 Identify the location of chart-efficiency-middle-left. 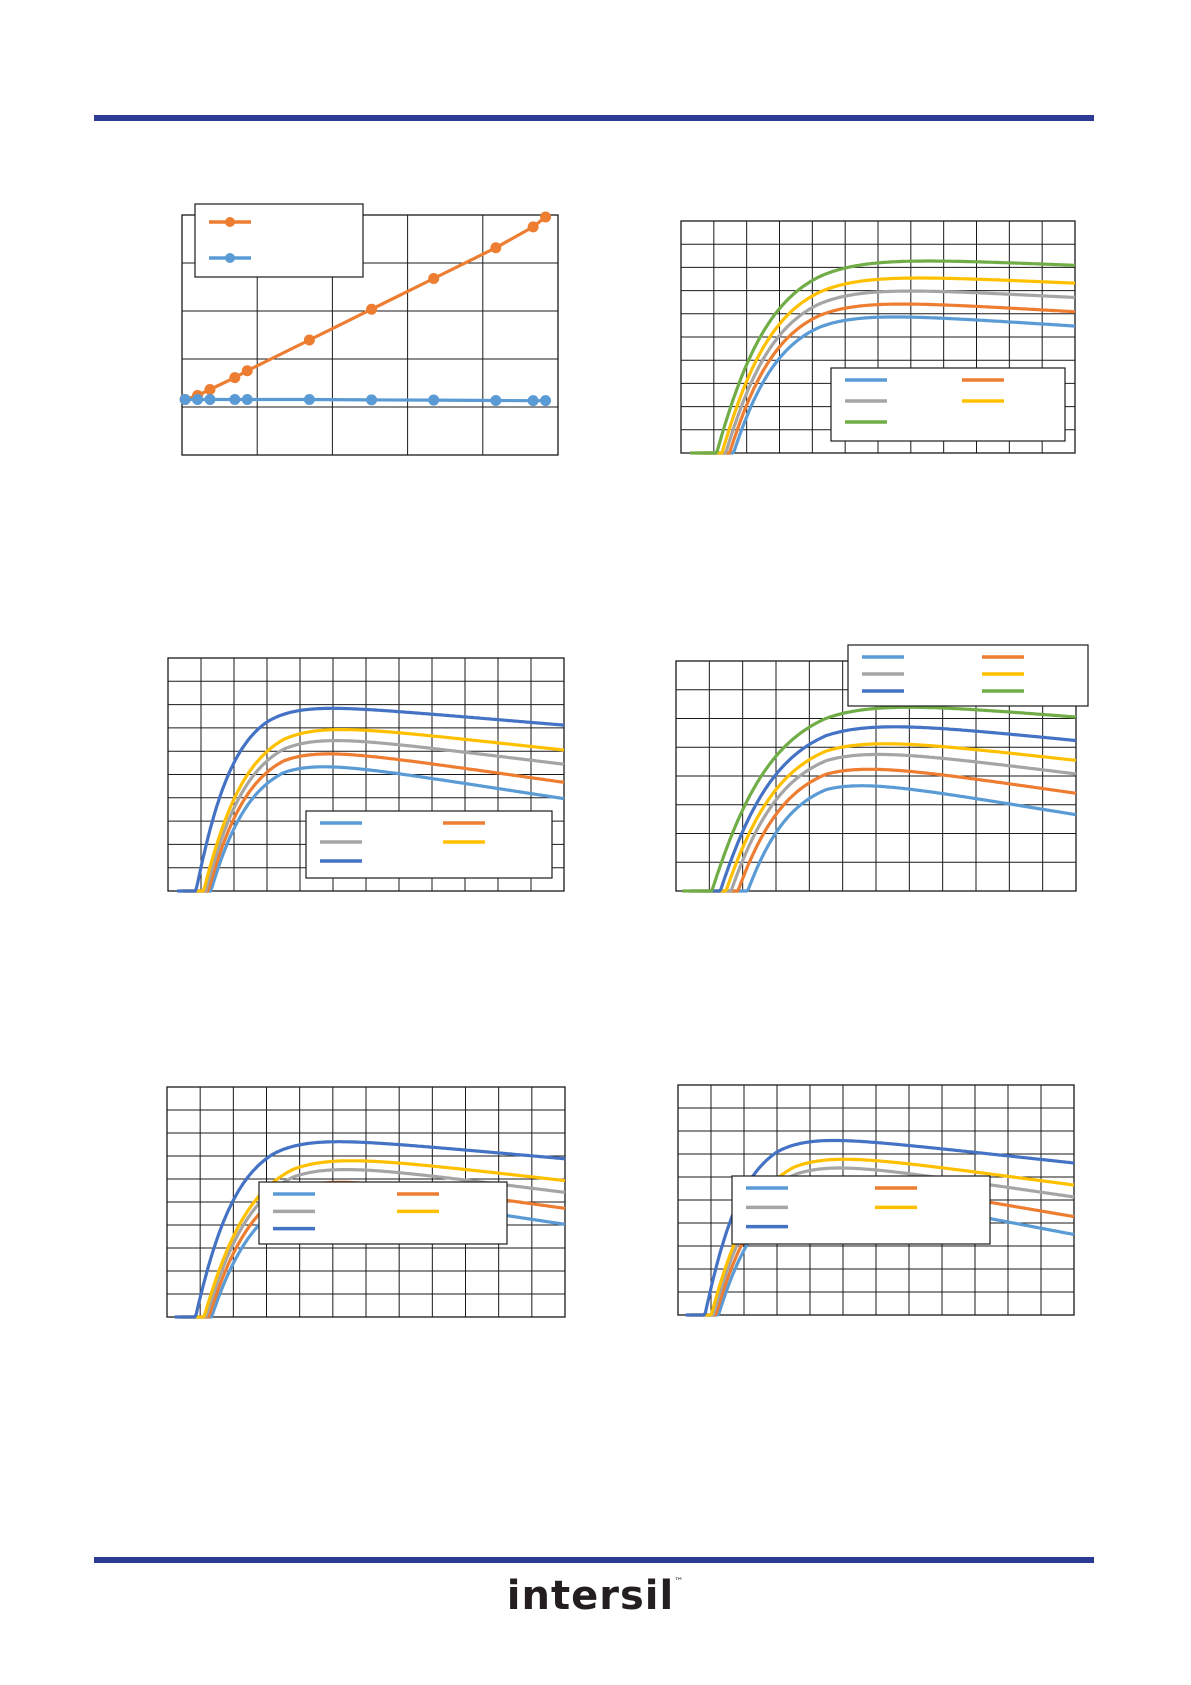
(366, 775).